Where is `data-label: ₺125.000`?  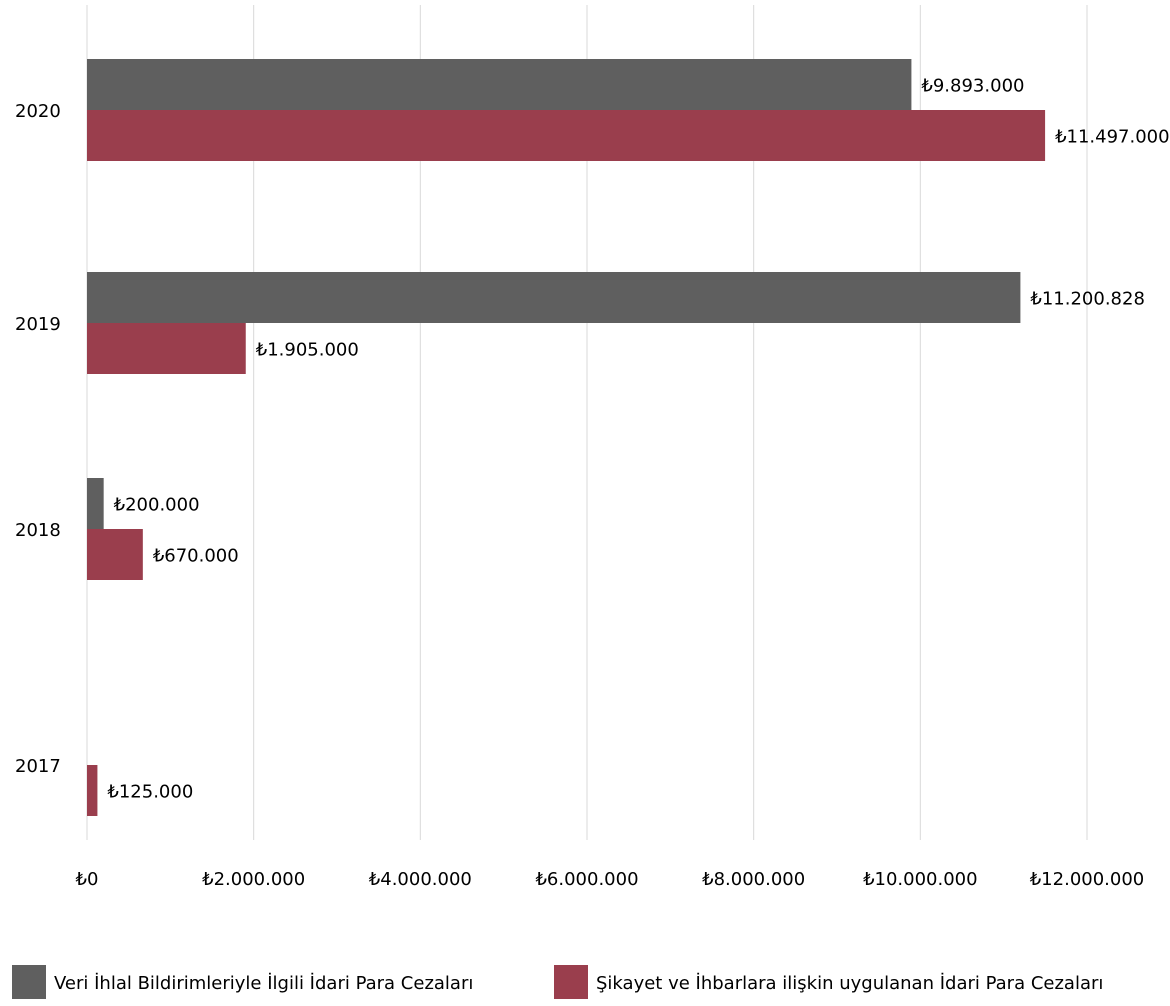 data-label: ₺125.000 is located at coordinates (150, 792).